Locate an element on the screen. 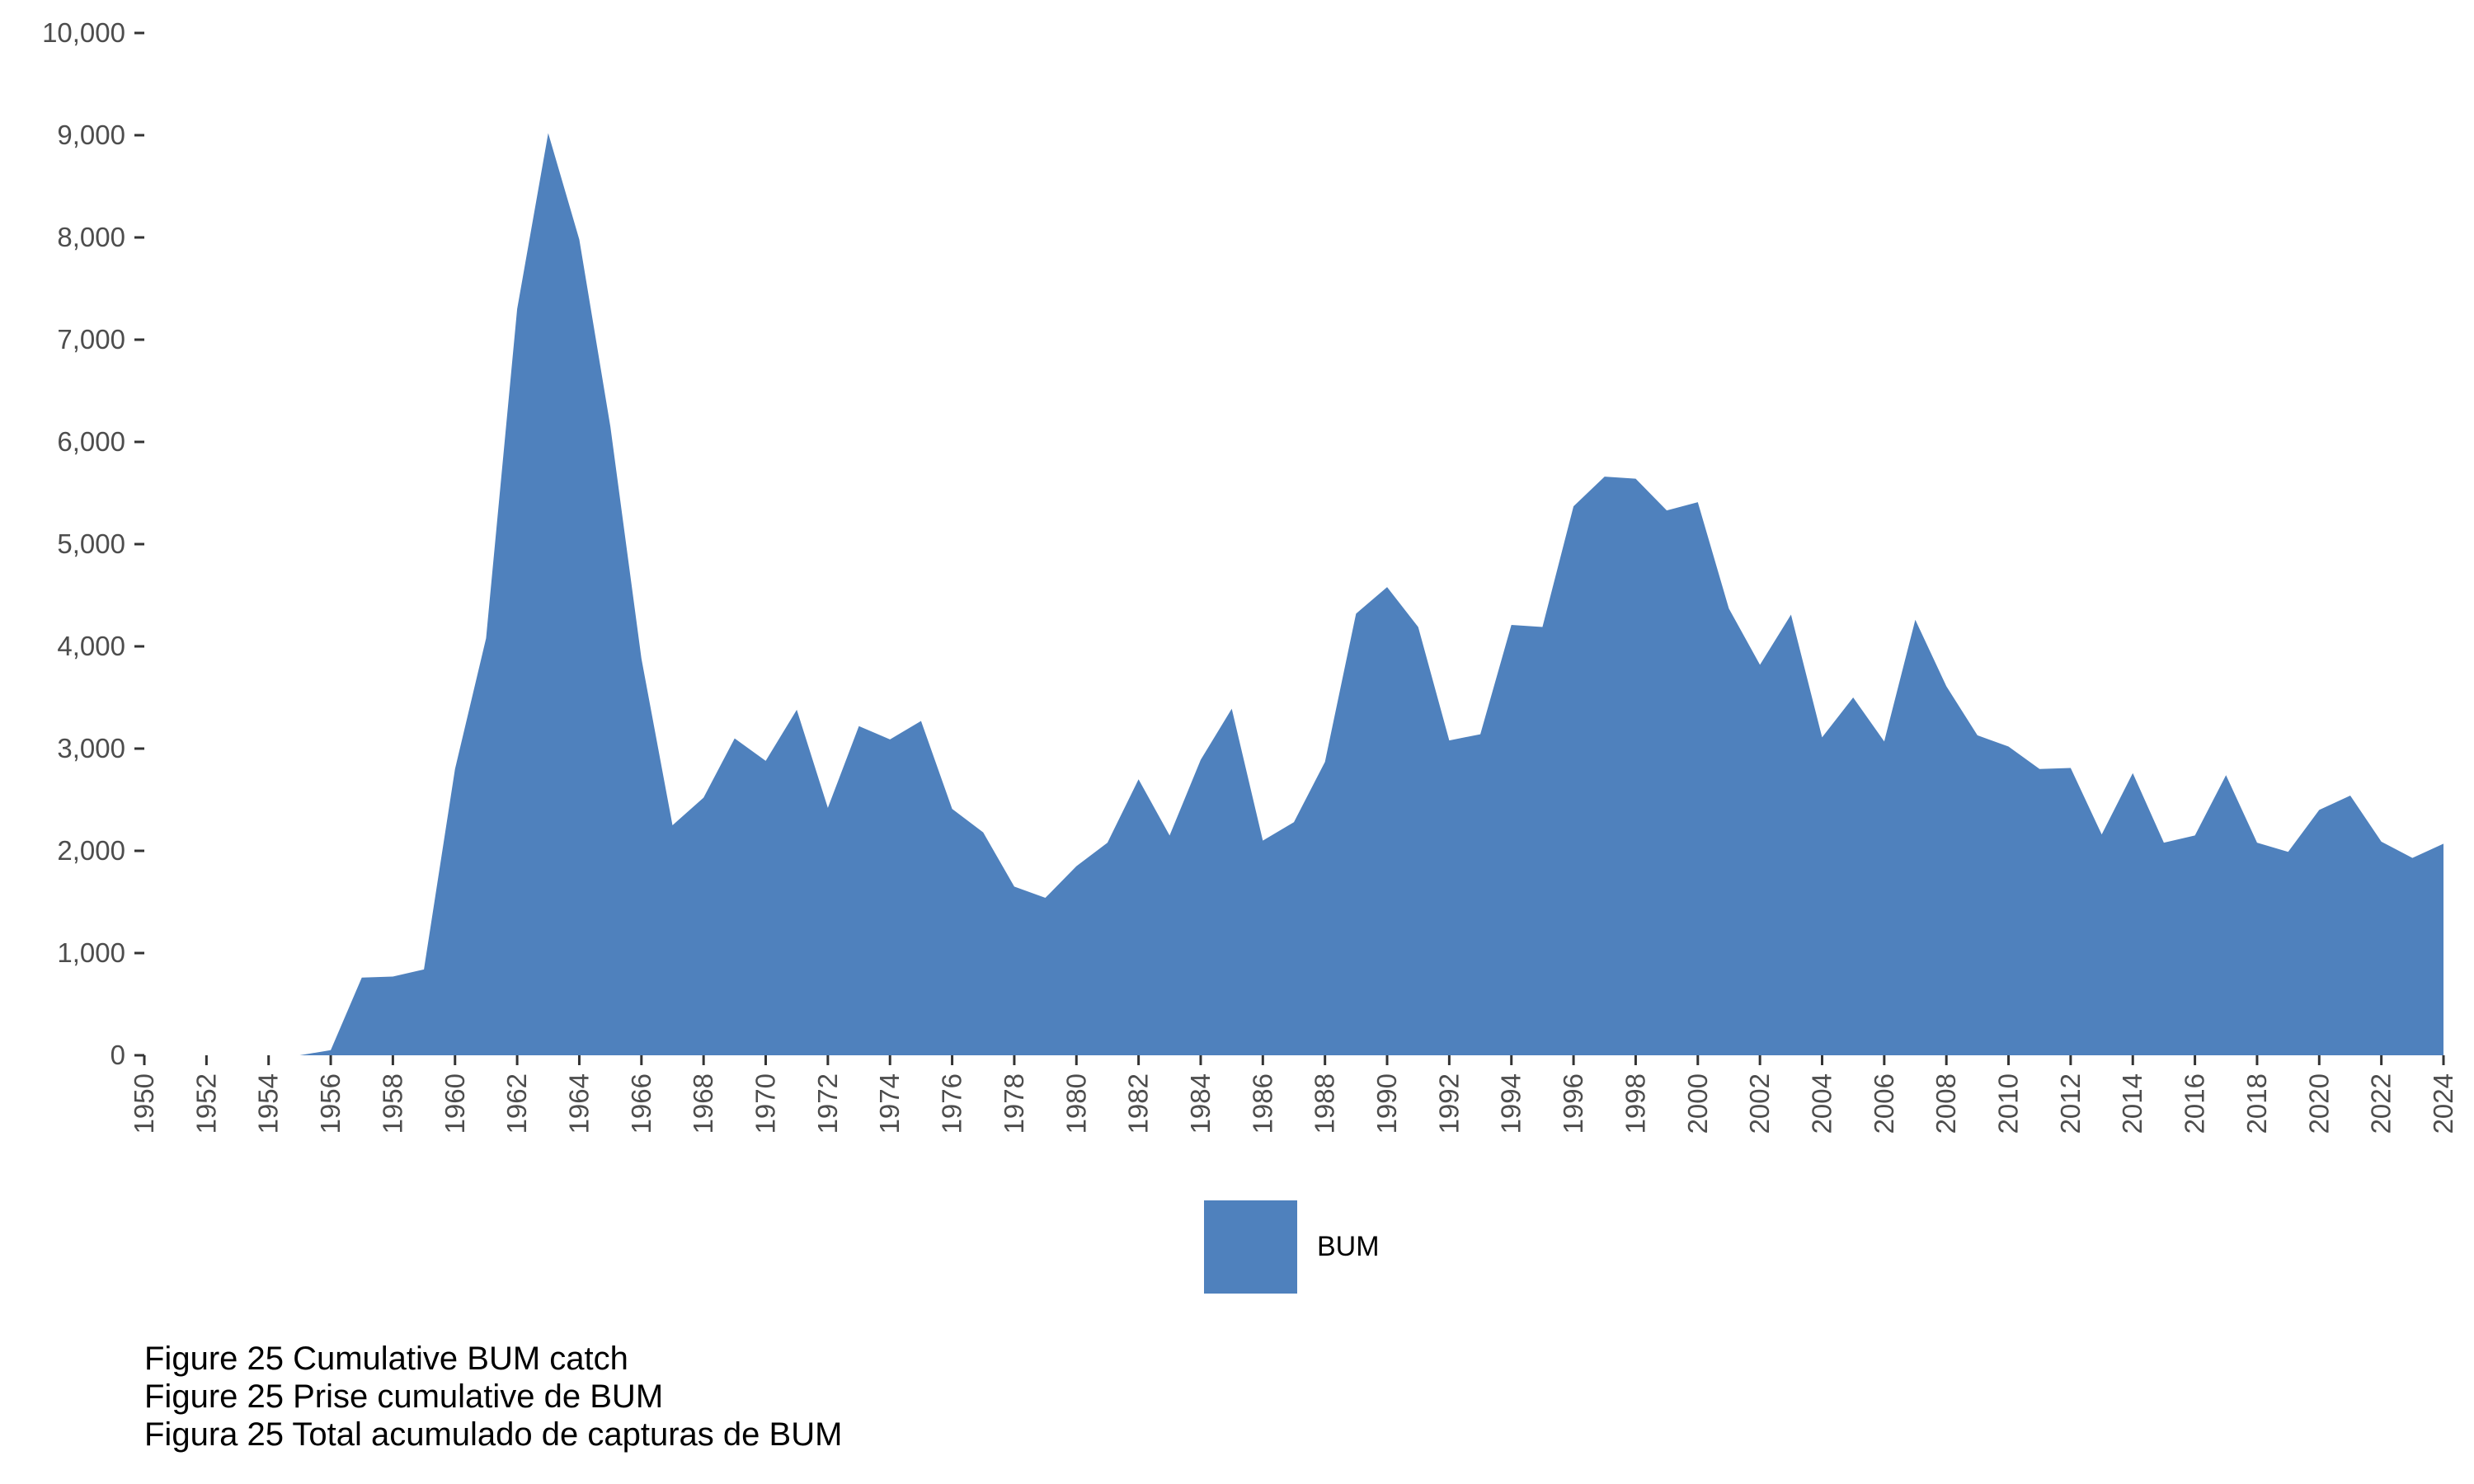 The width and height of the screenshot is (2474, 1484). caption-line-english: Figure 25 Cumulative BUM catch is located at coordinates (386, 1359).